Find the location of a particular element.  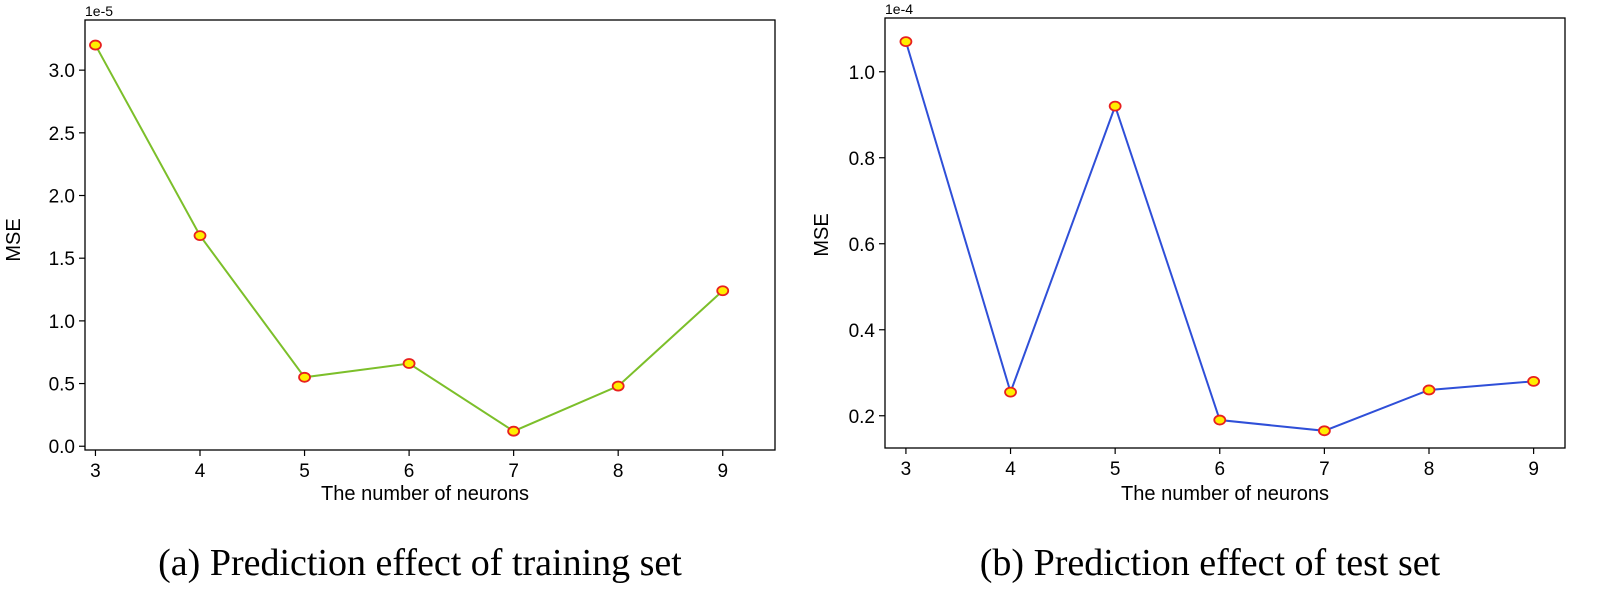

x-tick-label-a: 9 is located at coordinates (722, 471).